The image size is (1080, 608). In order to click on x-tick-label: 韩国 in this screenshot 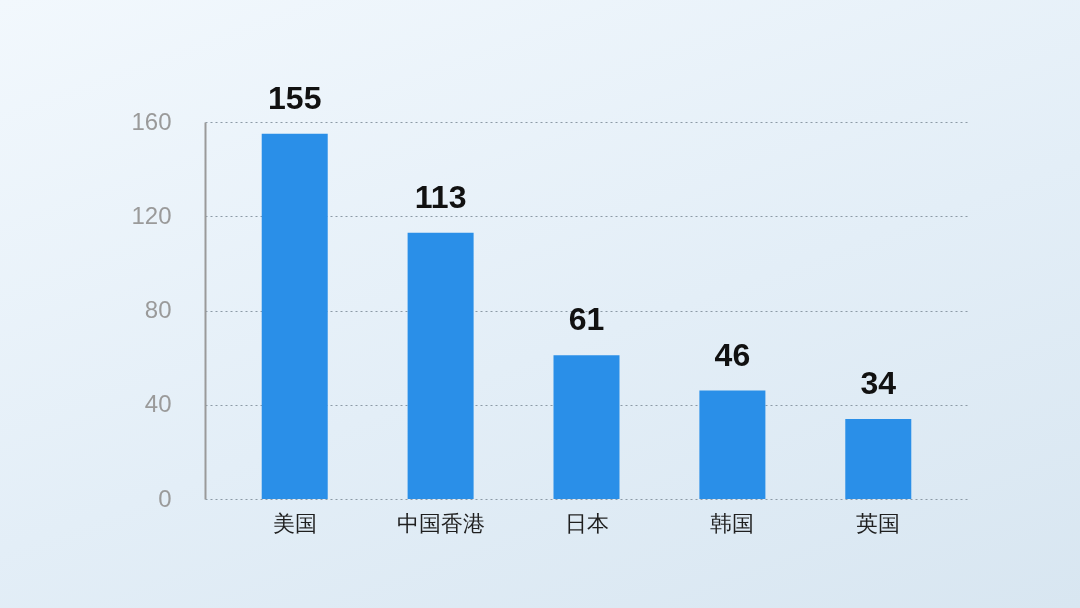, I will do `click(732, 523)`.